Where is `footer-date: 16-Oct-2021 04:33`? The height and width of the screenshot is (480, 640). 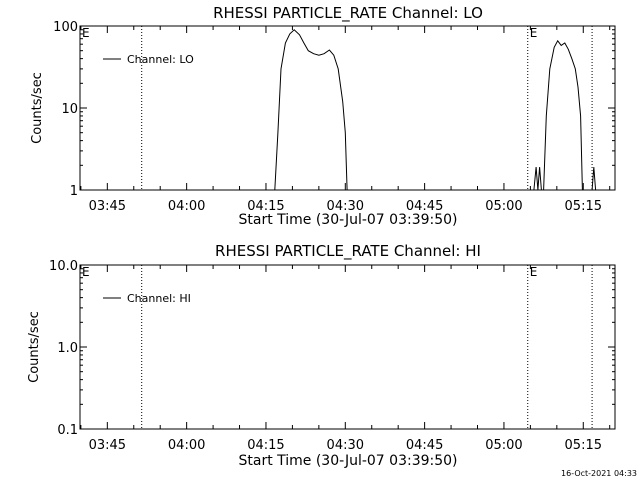 footer-date: 16-Oct-2021 04:33 is located at coordinates (599, 473).